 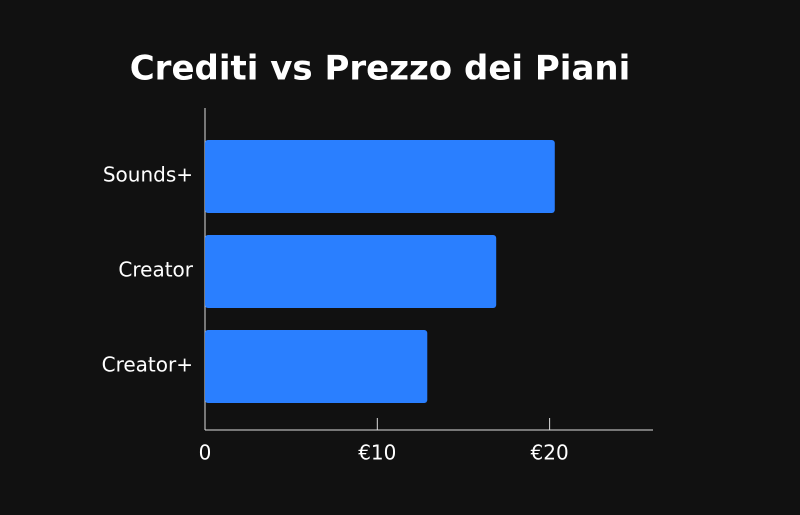 What do you see at coordinates (155, 270) in the screenshot?
I see `y-tick-label: Creator` at bounding box center [155, 270].